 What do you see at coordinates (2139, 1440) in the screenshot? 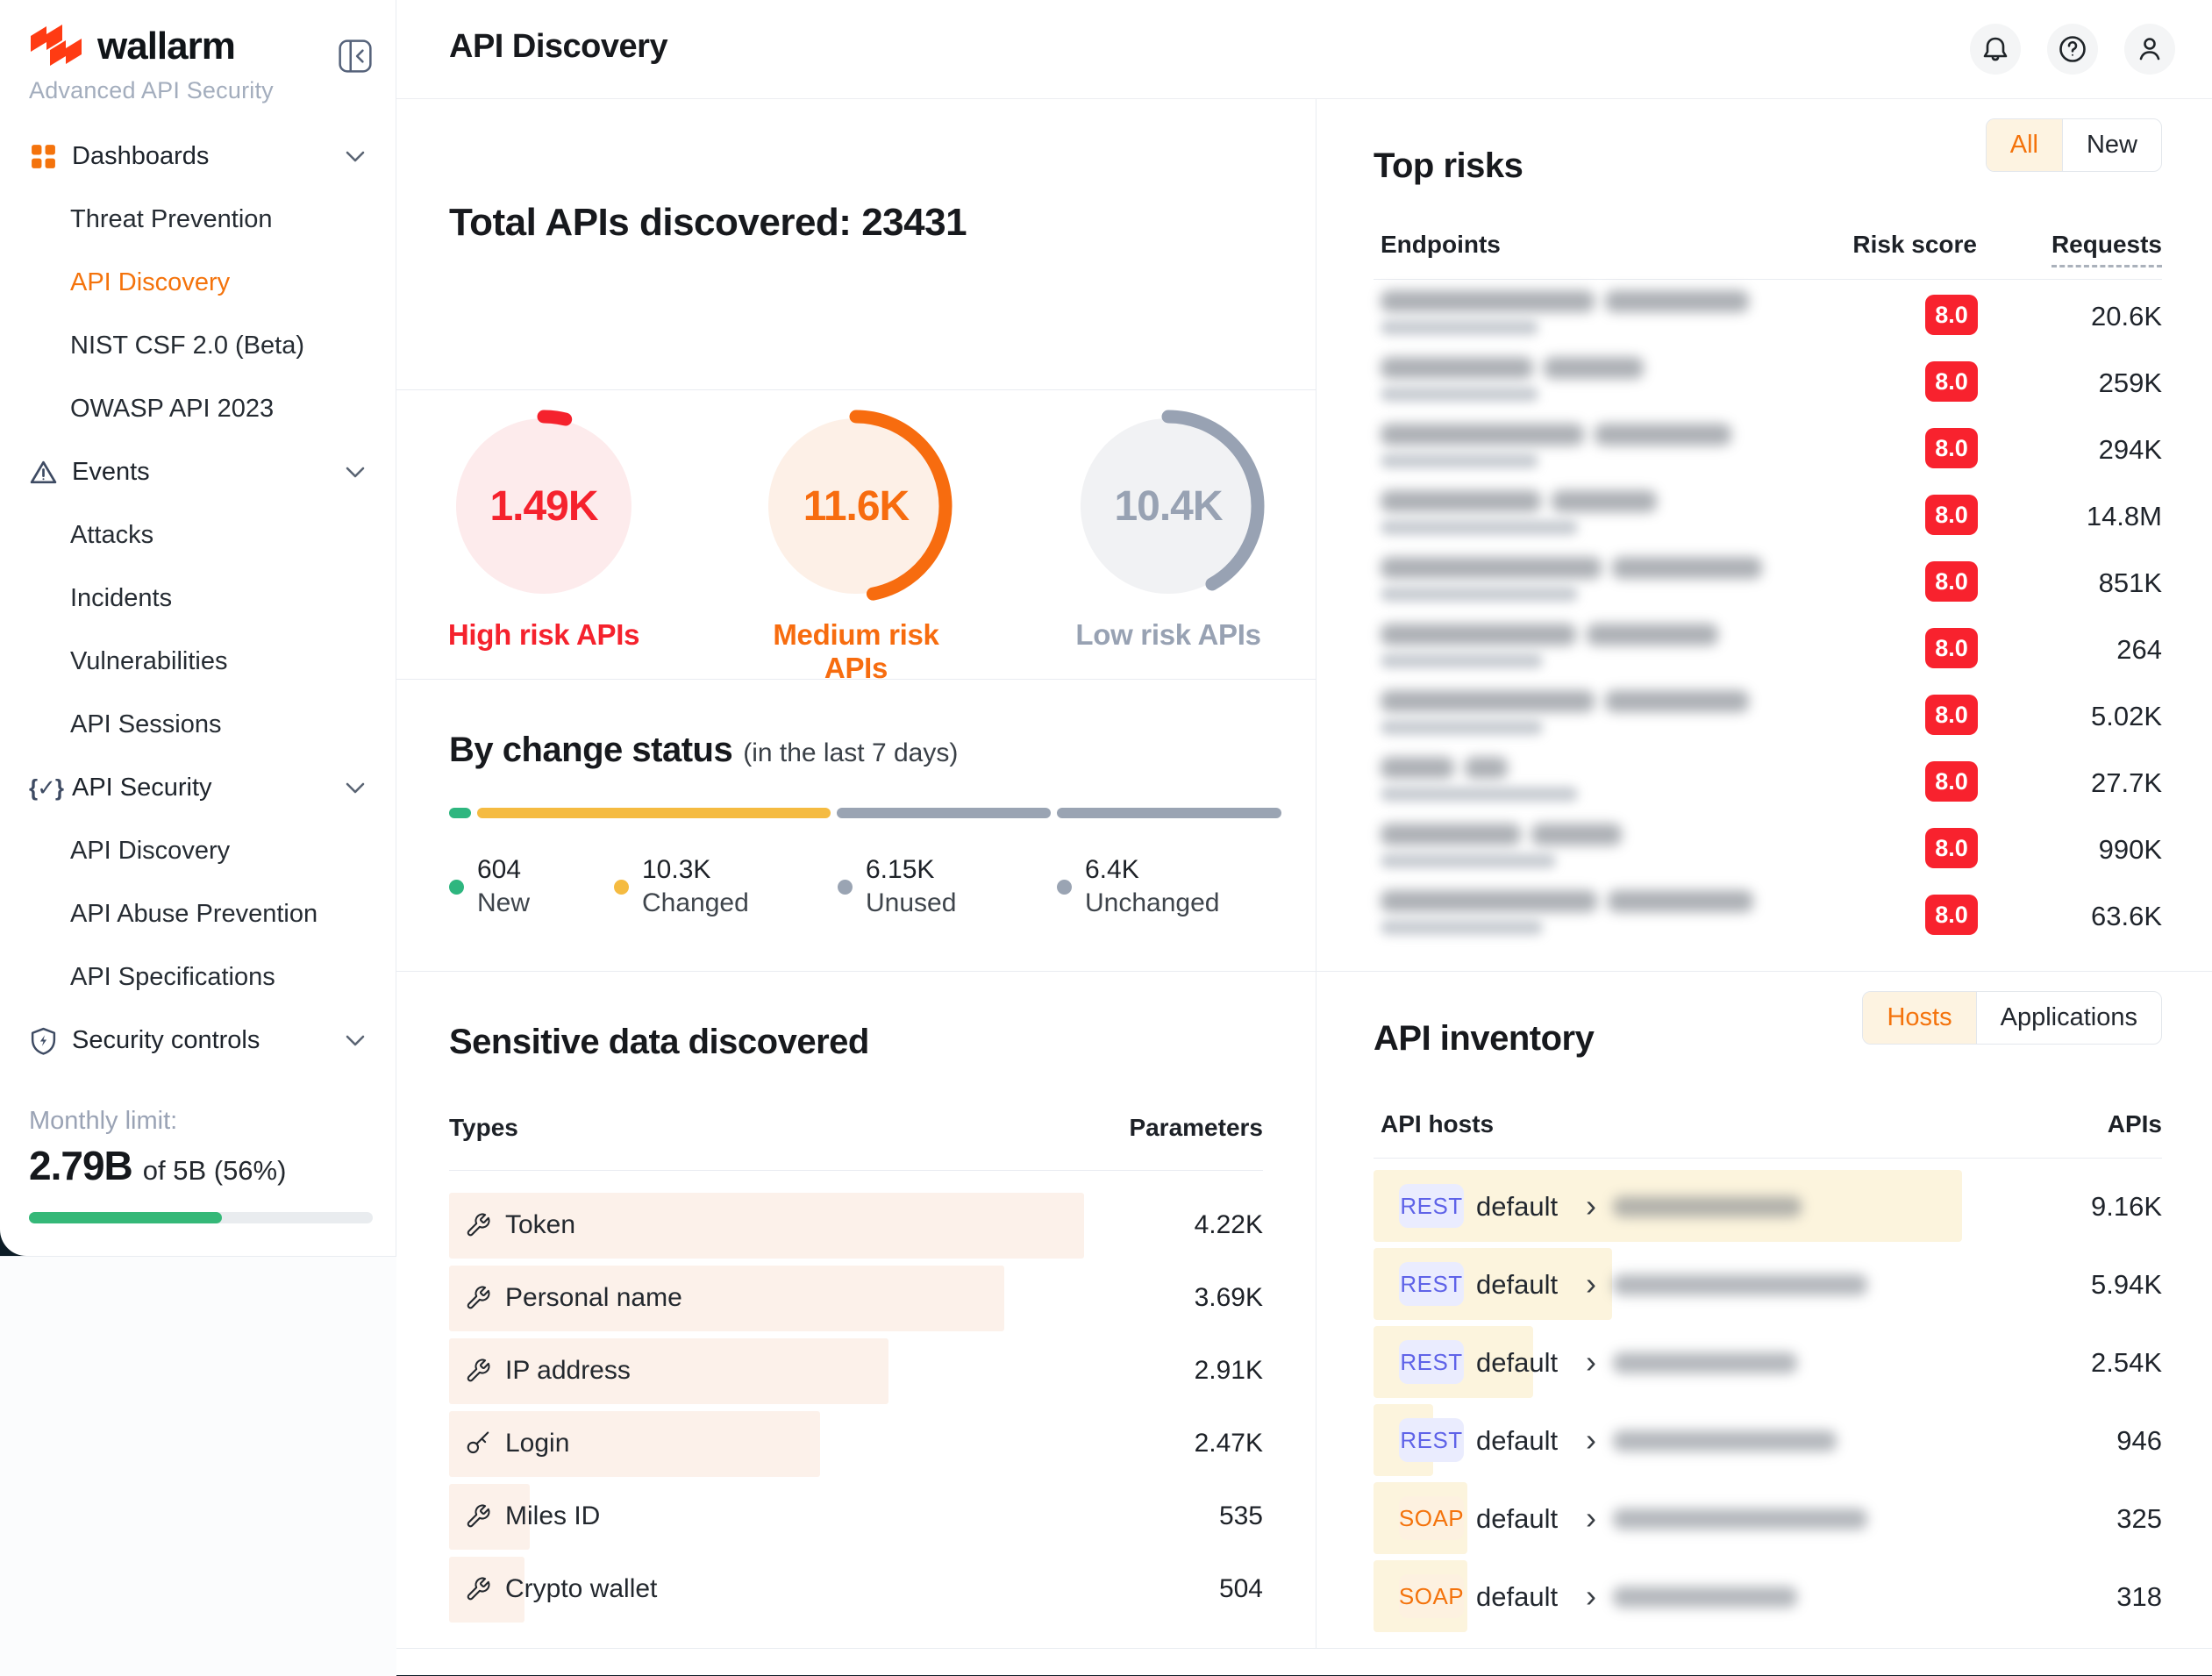
I see `apis-count: 946` at bounding box center [2139, 1440].